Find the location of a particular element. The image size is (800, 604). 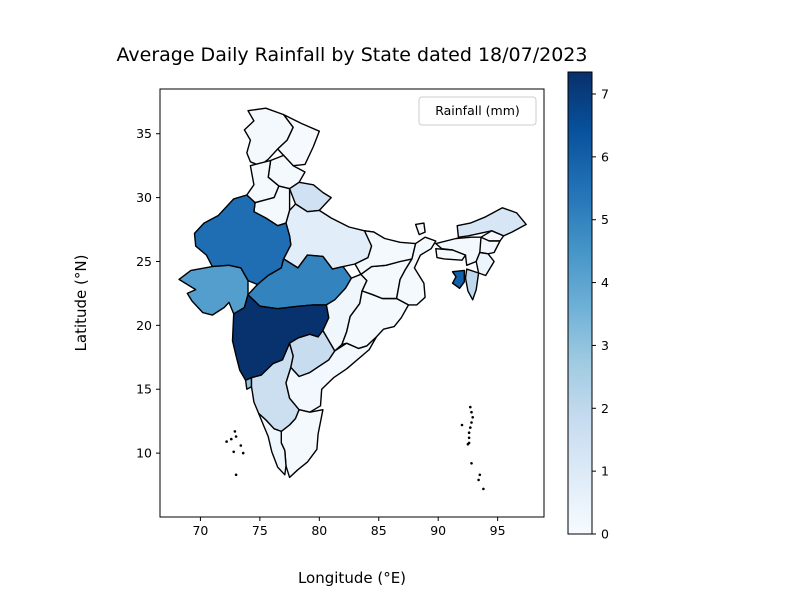

state-region-arunachal-pradesh is located at coordinates (491, 222).